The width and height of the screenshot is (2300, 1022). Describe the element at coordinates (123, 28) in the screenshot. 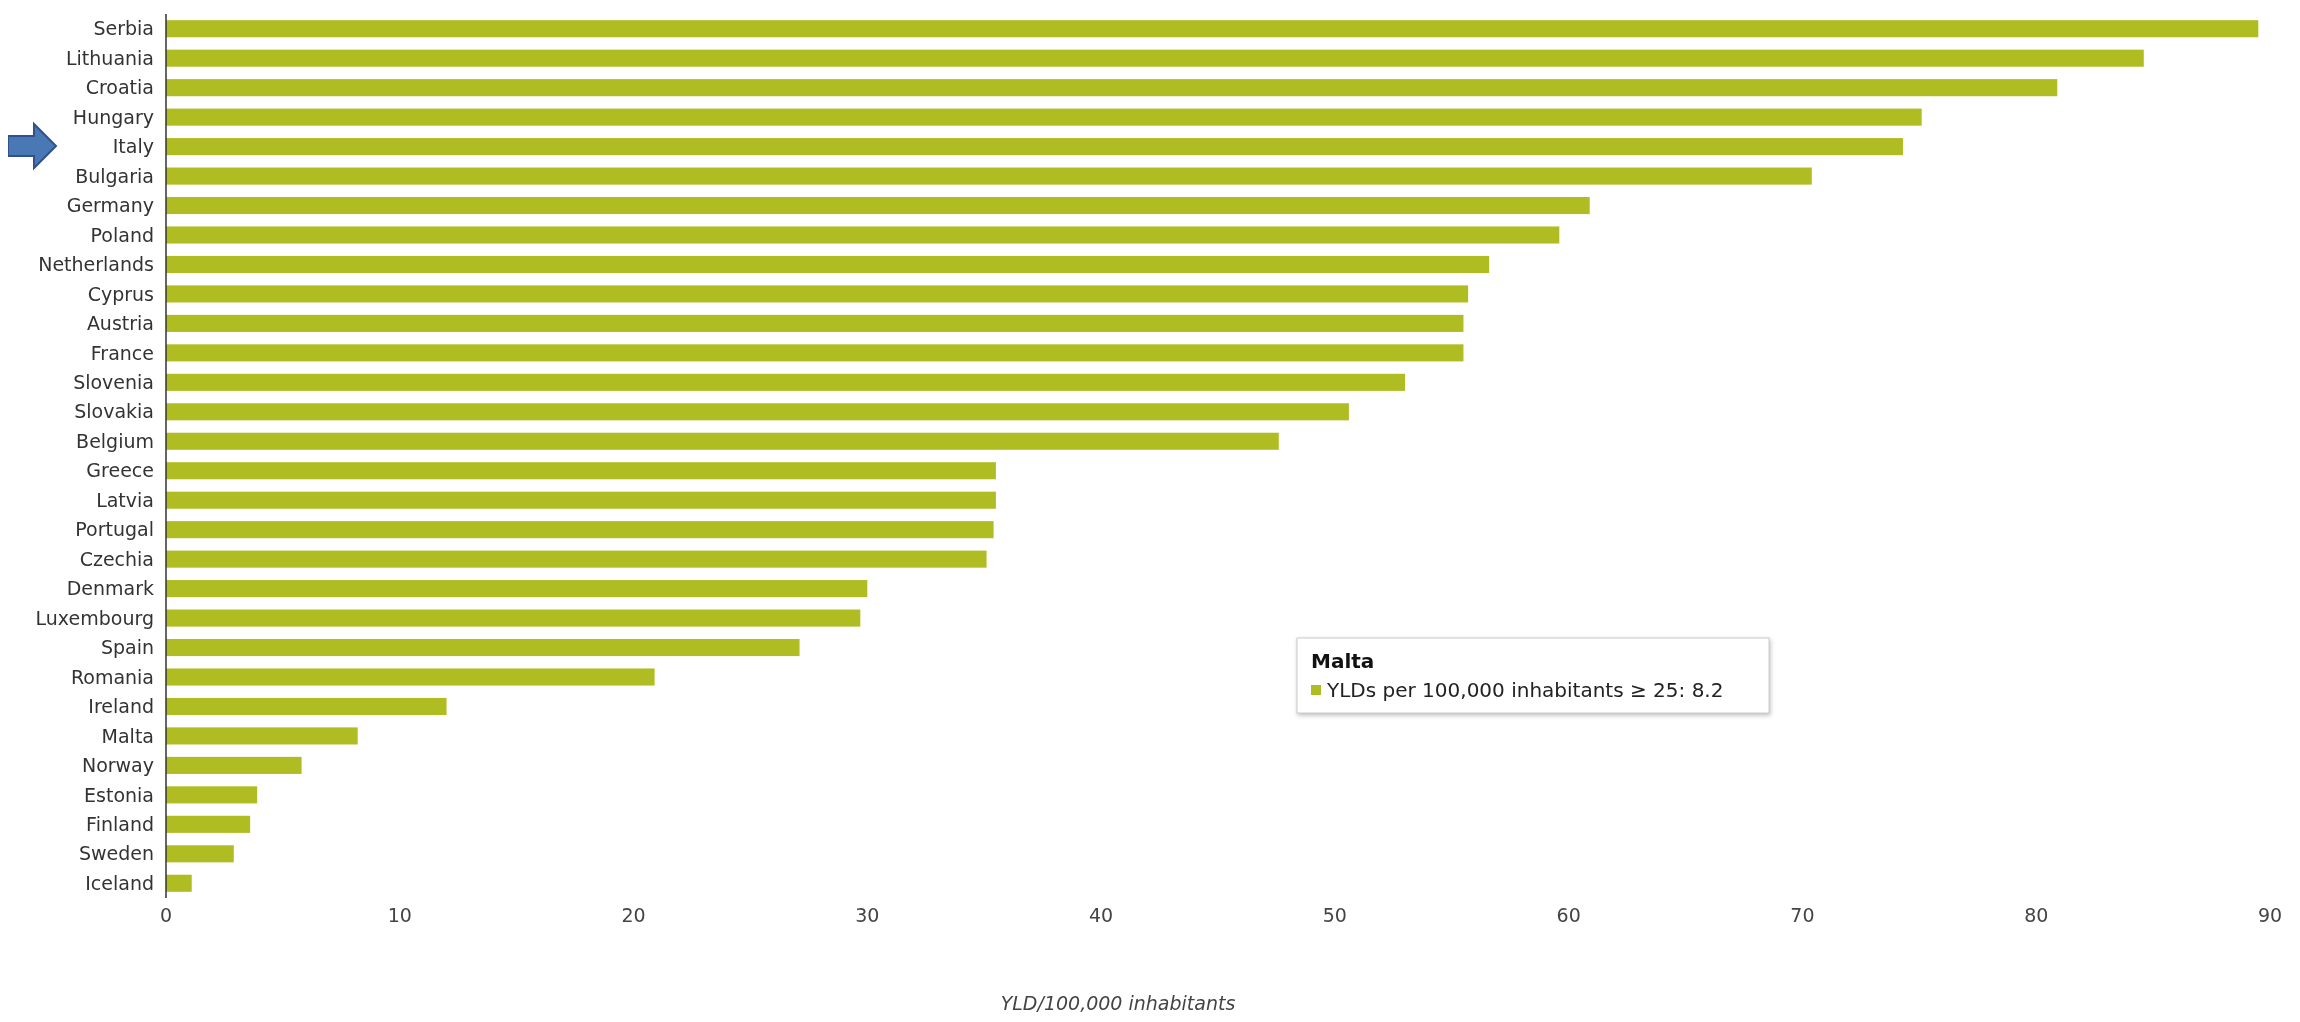

I see `y-tick-label: Serbia` at that location.